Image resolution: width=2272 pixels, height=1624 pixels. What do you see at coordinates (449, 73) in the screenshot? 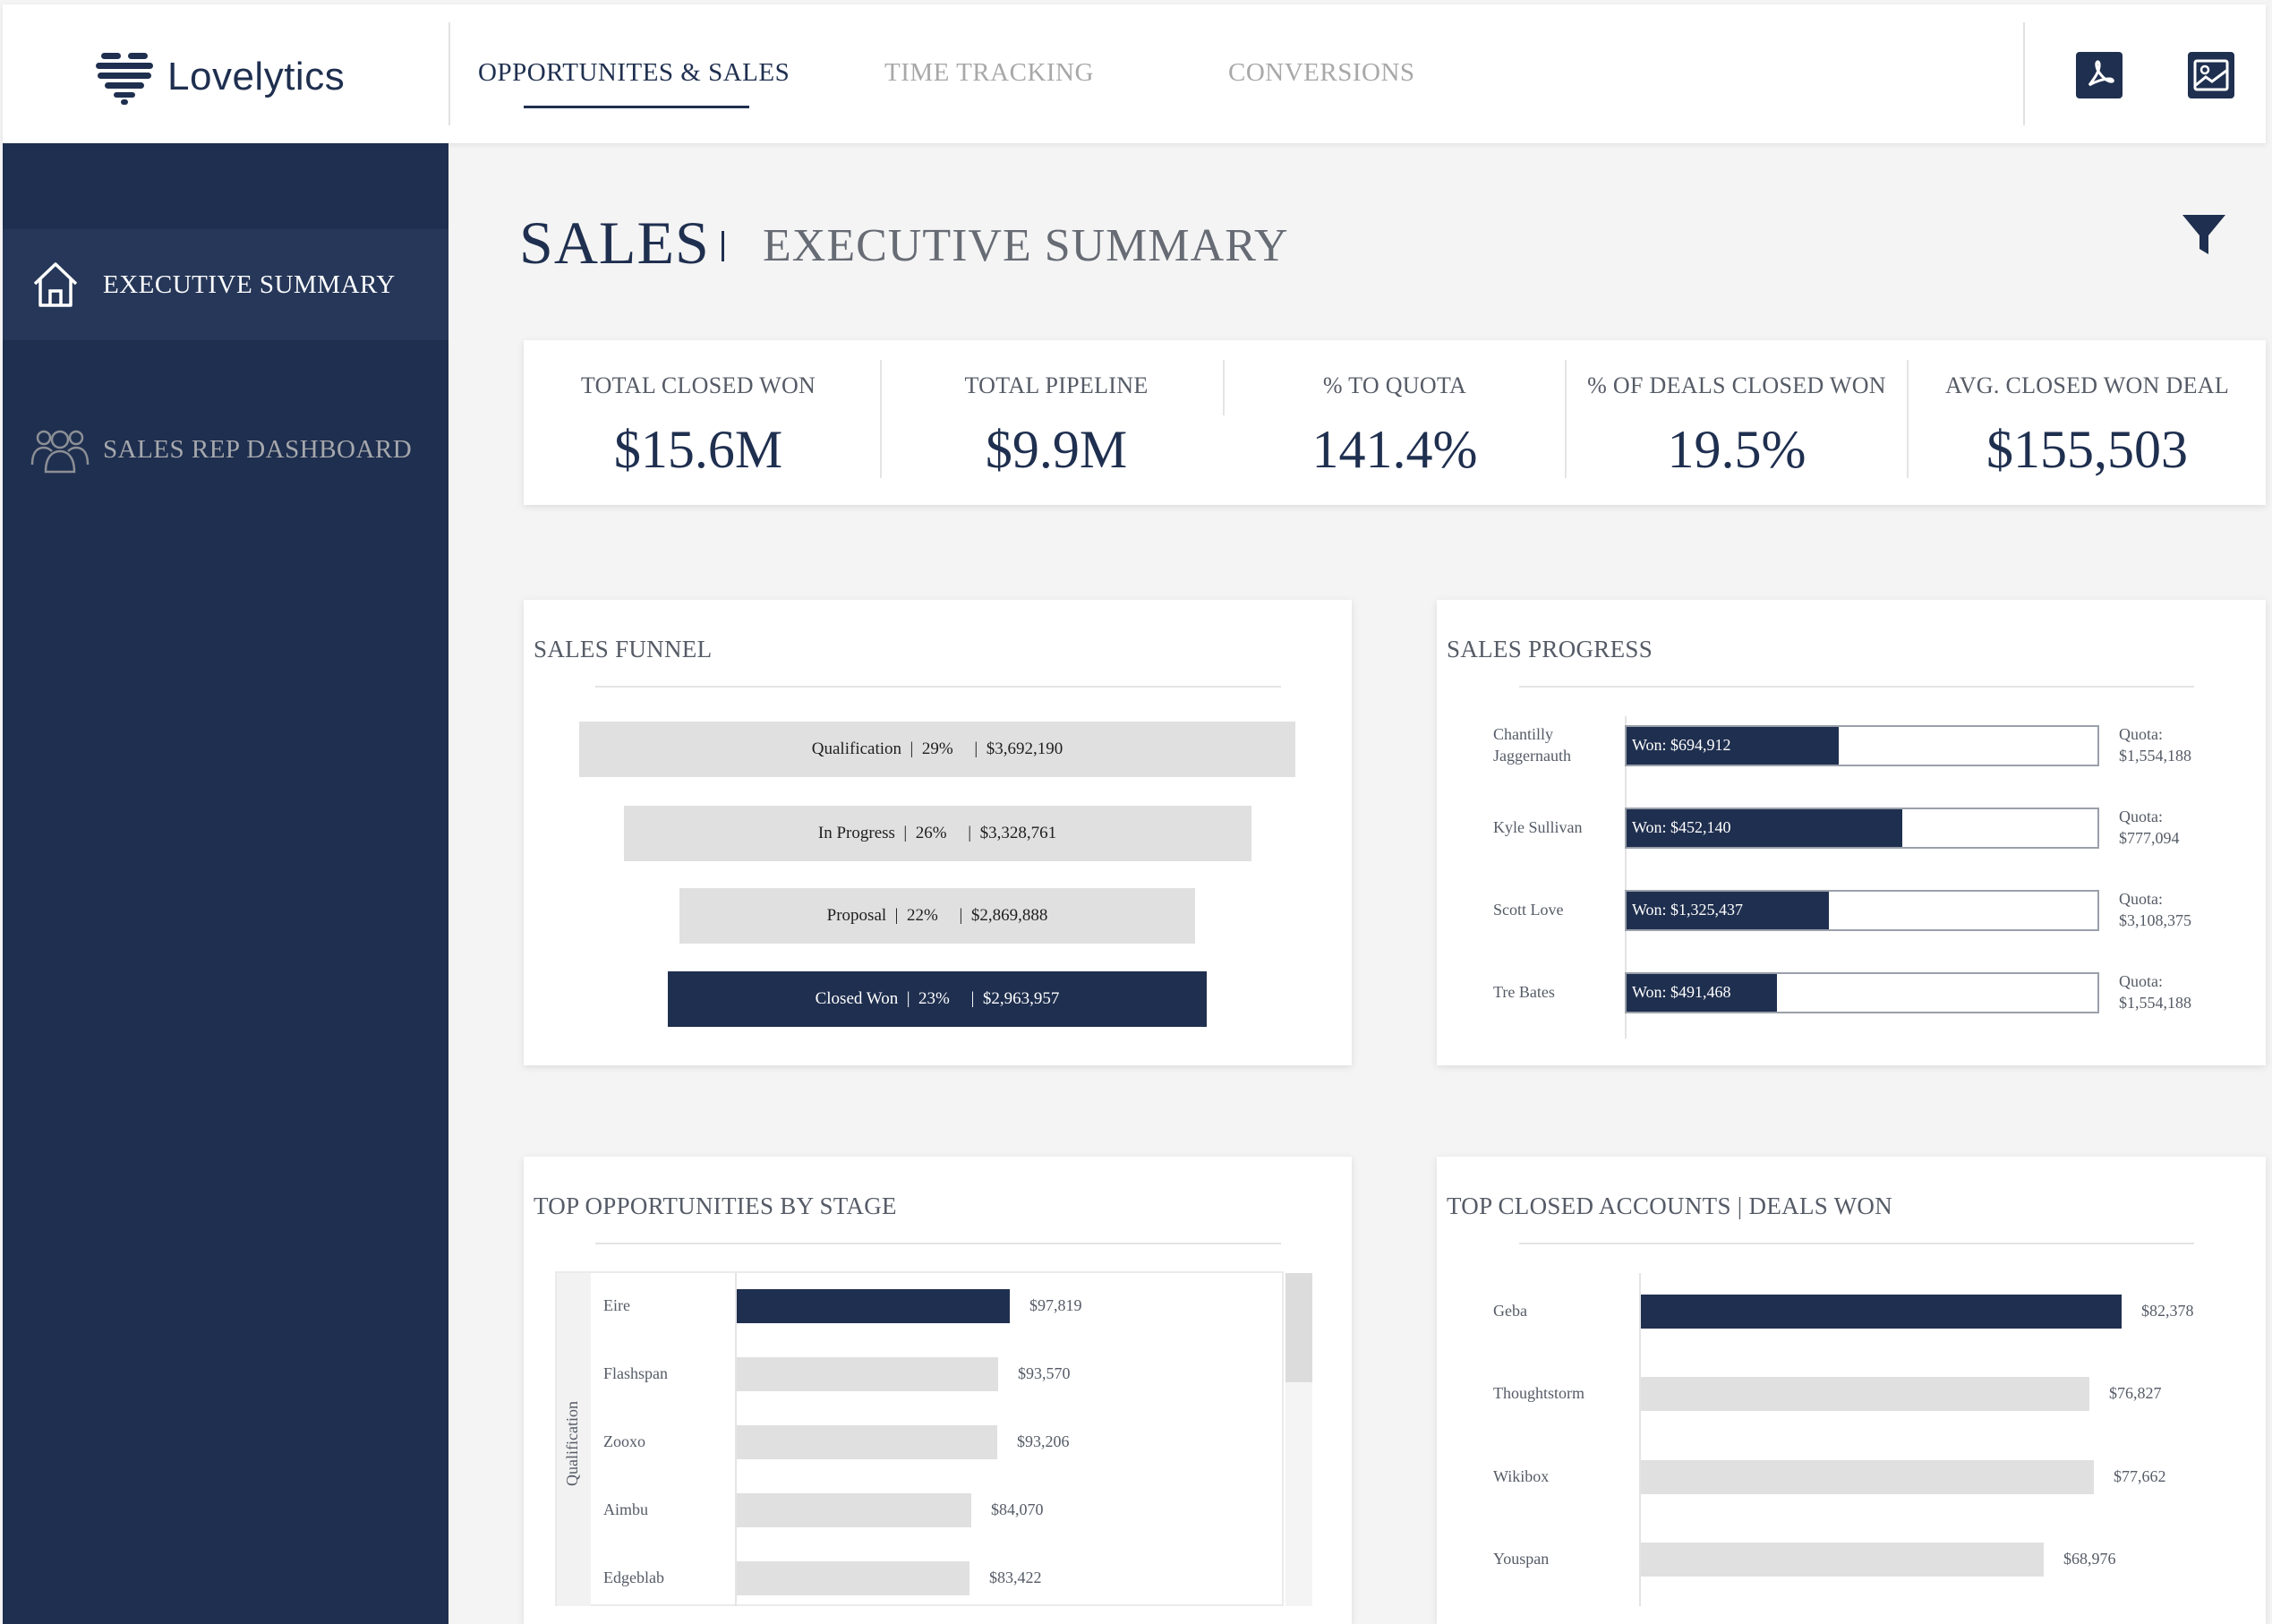
I see `header-divider` at bounding box center [449, 73].